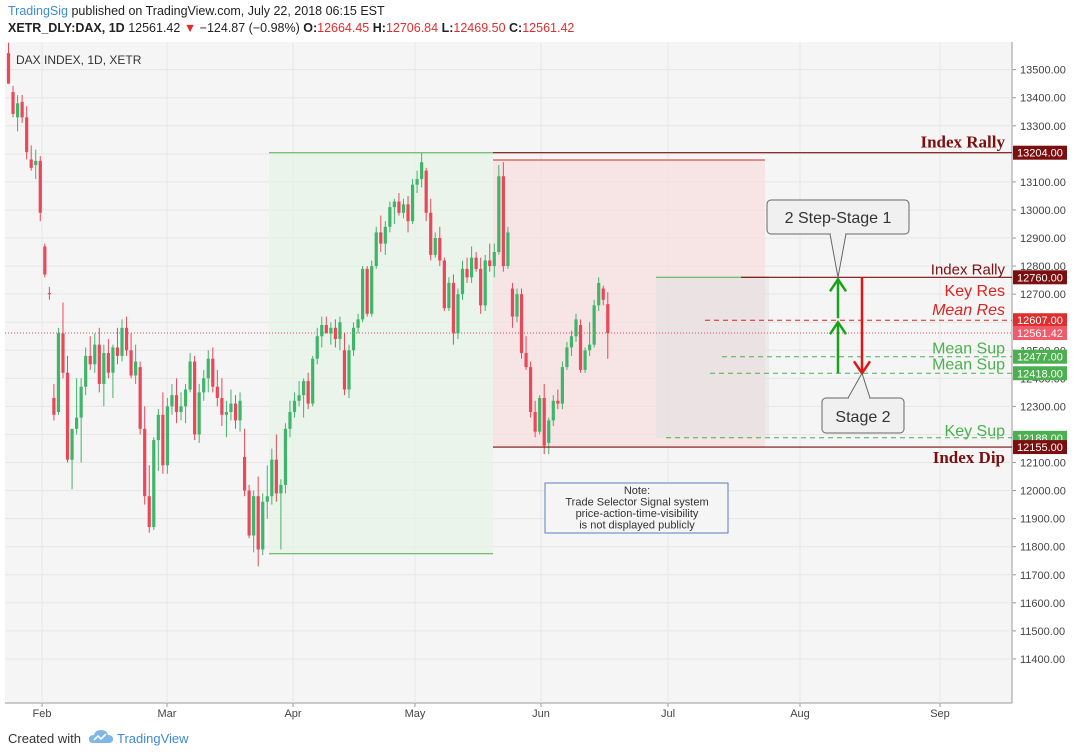  Describe the element at coordinates (1040, 278) in the screenshot. I see `price-tag-label: 12760.00` at that location.